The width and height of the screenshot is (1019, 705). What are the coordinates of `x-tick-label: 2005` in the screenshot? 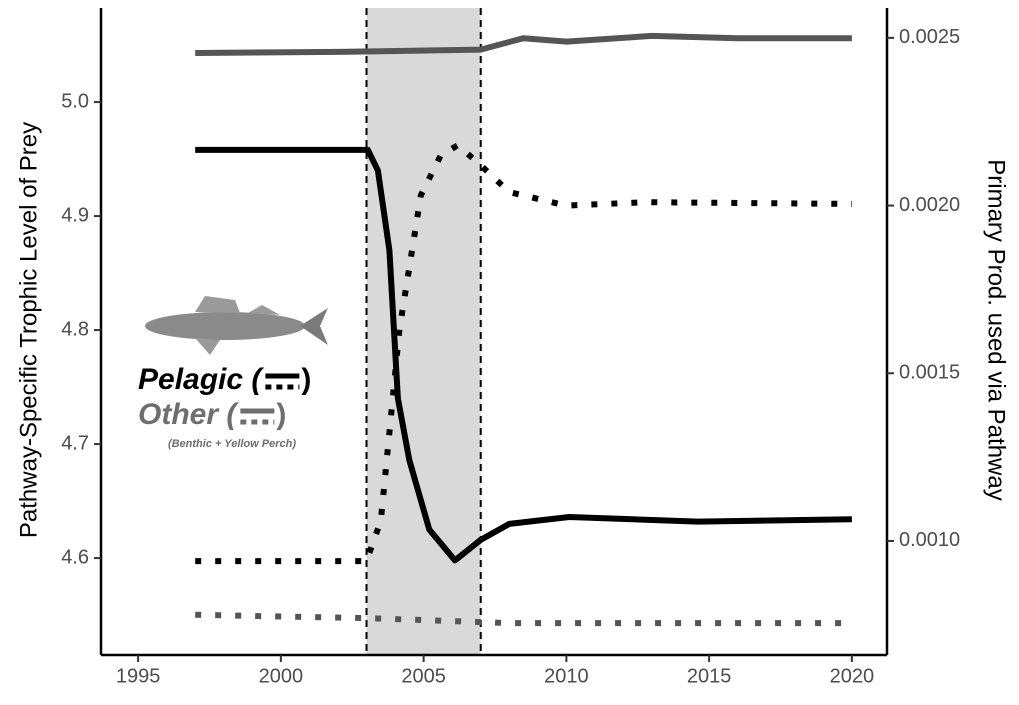 It's located at (423, 676).